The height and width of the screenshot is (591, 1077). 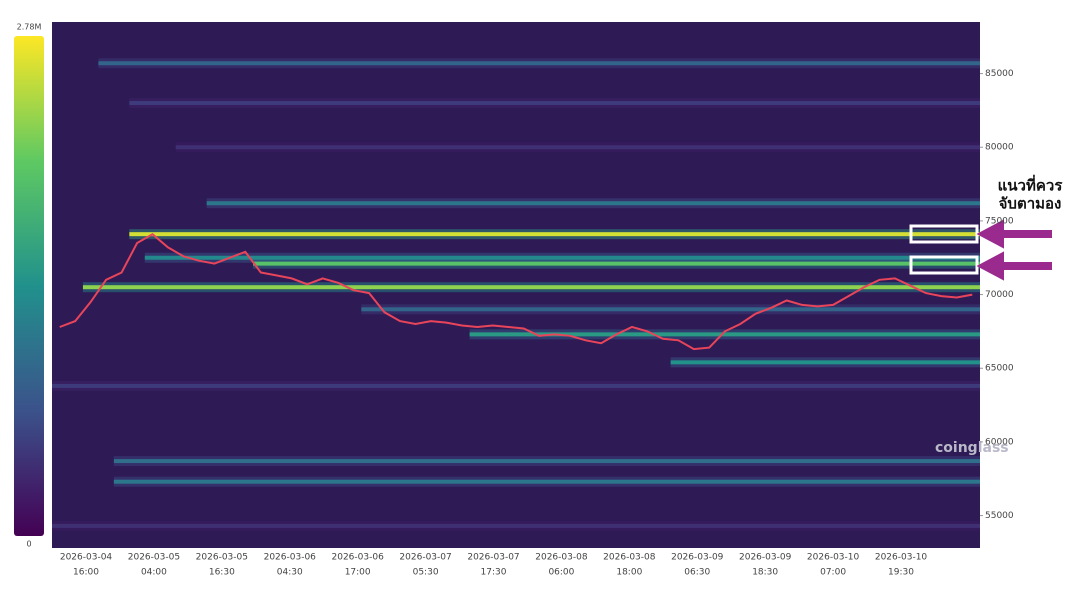 What do you see at coordinates (765, 573) in the screenshot?
I see `x-tick-label: 18:30` at bounding box center [765, 573].